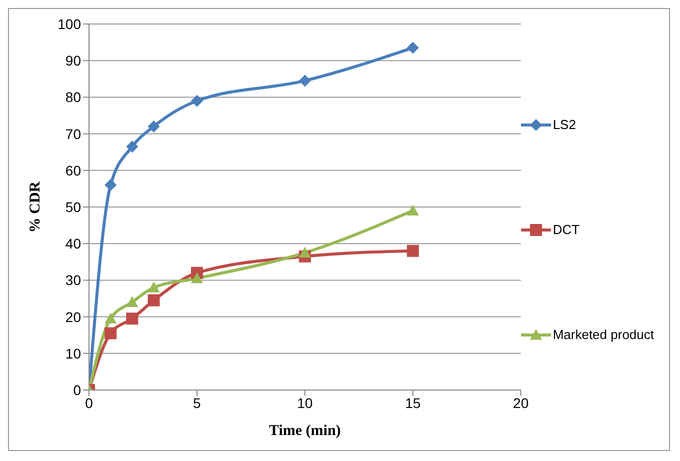  Describe the element at coordinates (73, 60) in the screenshot. I see `y-tick-label: 90` at that location.